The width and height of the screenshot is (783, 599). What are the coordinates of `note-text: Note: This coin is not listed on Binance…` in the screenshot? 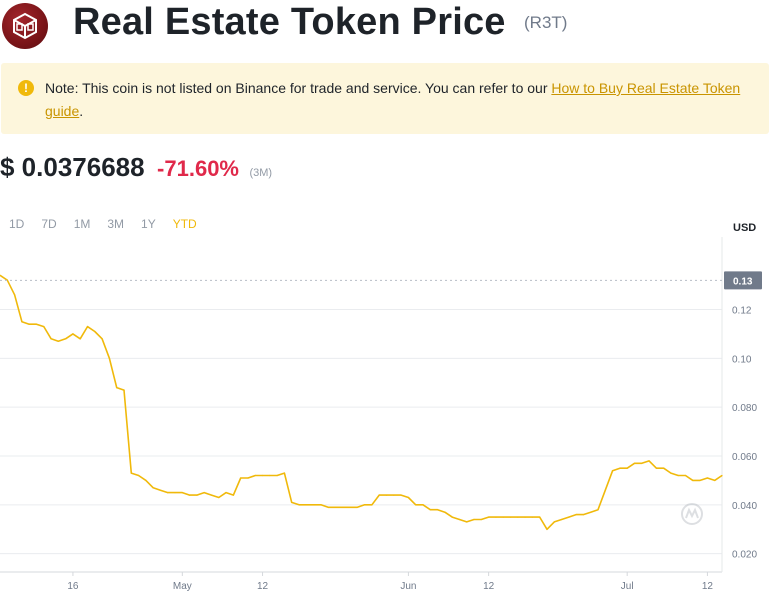 It's located at (400, 100).